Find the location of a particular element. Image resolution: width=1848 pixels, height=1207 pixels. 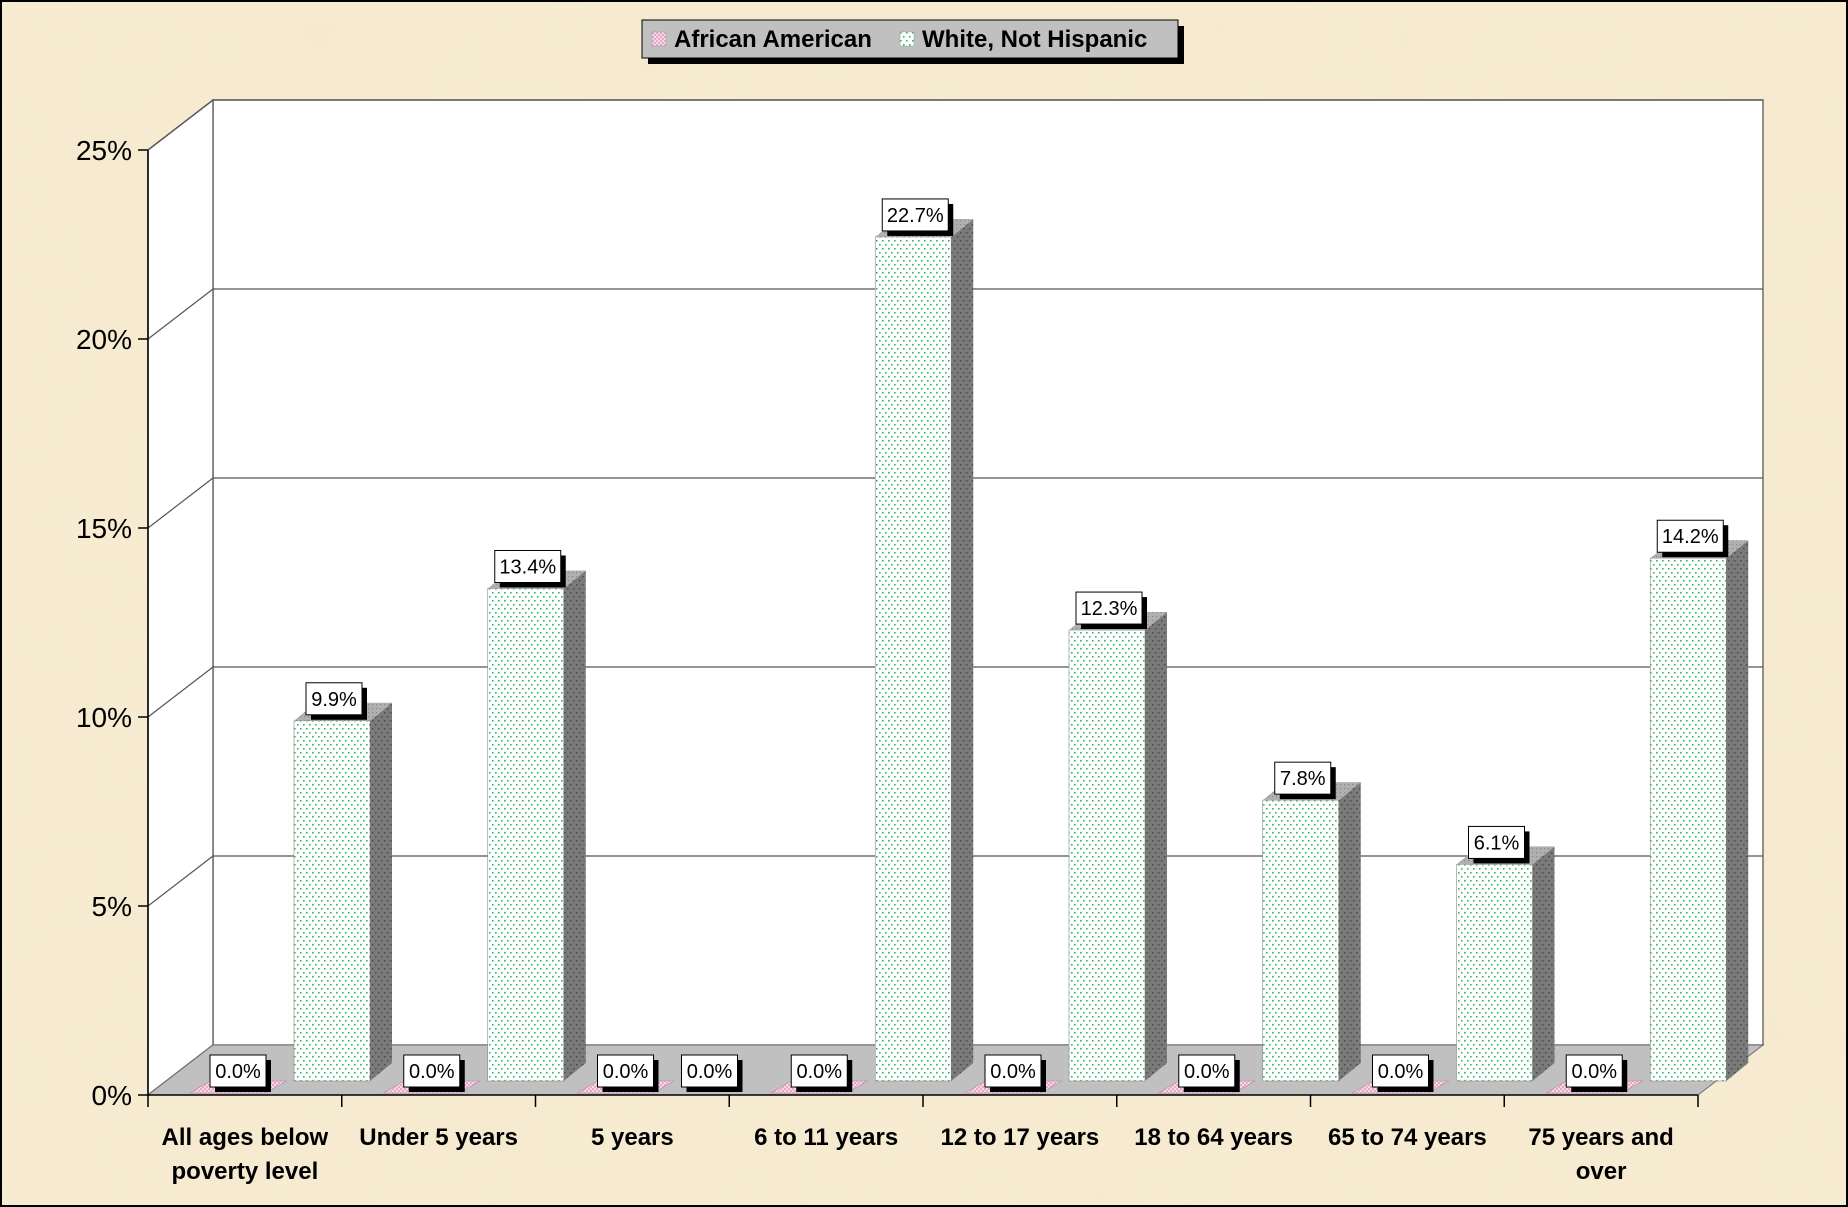

y-tick-label: 10% is located at coordinates (104, 717).